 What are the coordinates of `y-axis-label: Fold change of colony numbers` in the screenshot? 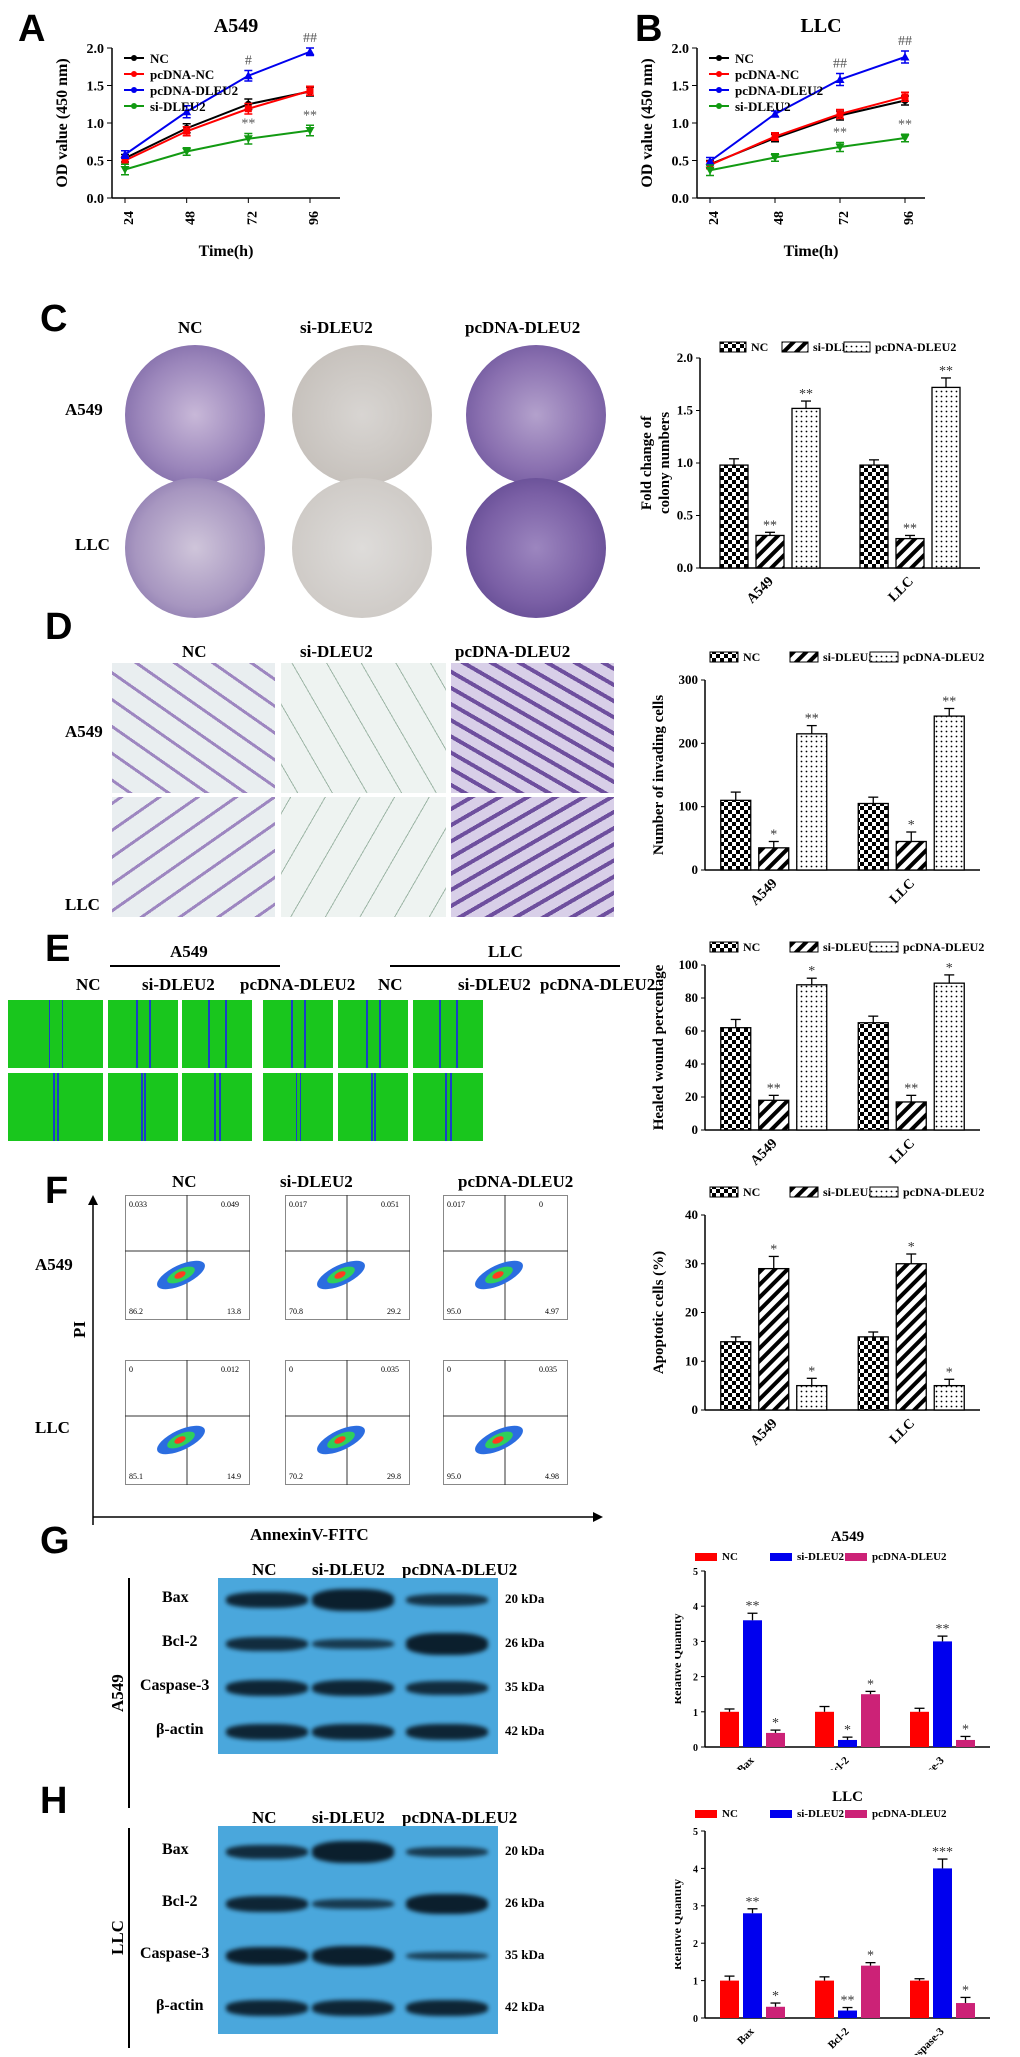 It's located at (656, 463).